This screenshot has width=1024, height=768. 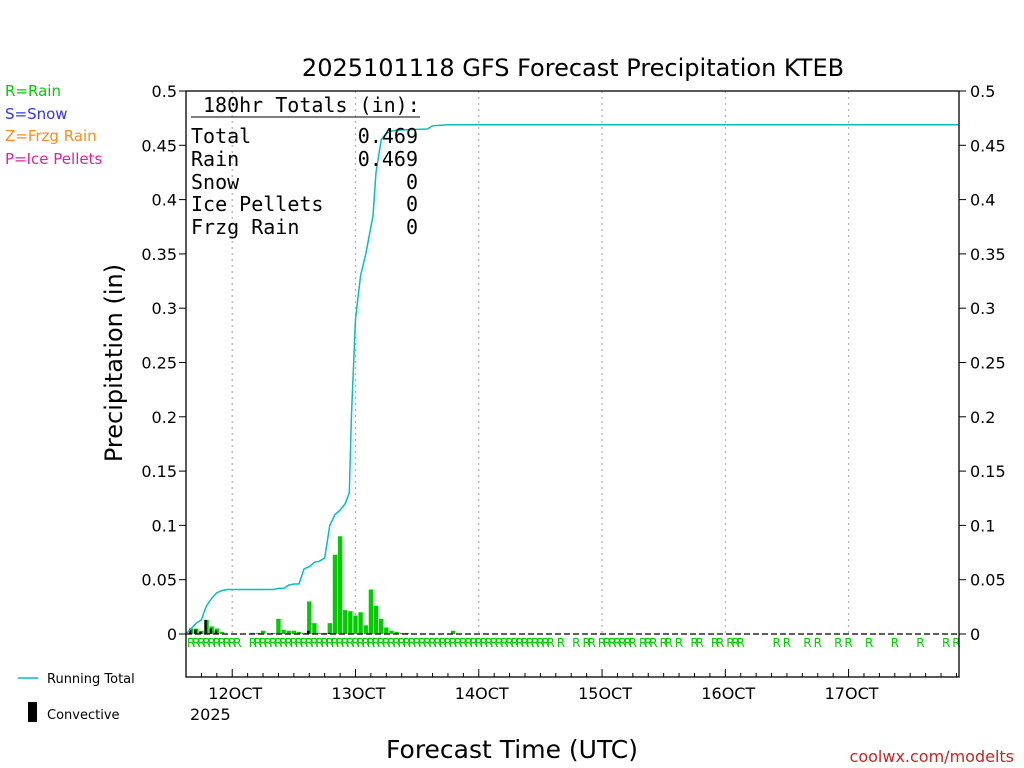 I want to click on y-tick-label-left: 0.15, so click(x=159, y=471).